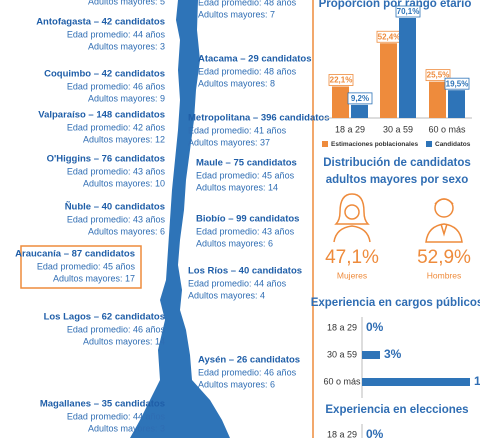  I want to click on region-title: Maule – 75 candidatos, so click(246, 163).